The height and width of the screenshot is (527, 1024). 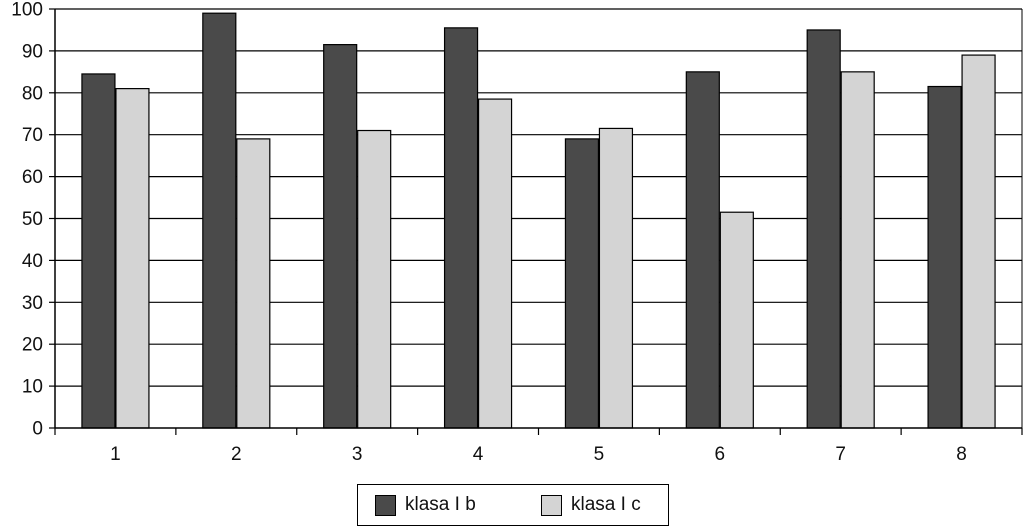 What do you see at coordinates (32, 261) in the screenshot?
I see `y-tick-label: 40` at bounding box center [32, 261].